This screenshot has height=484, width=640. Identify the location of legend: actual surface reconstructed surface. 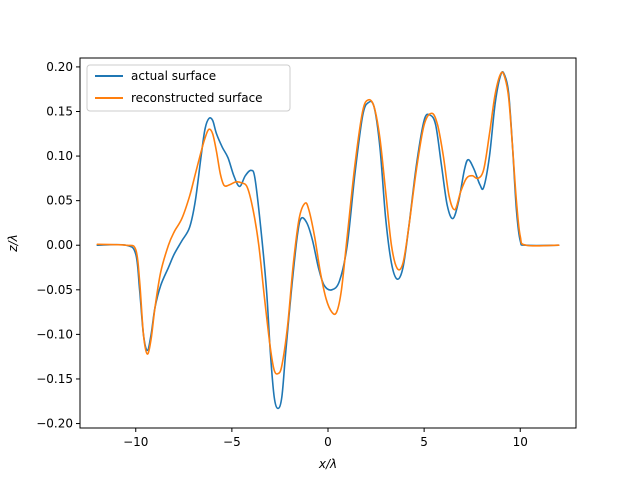
(188, 88).